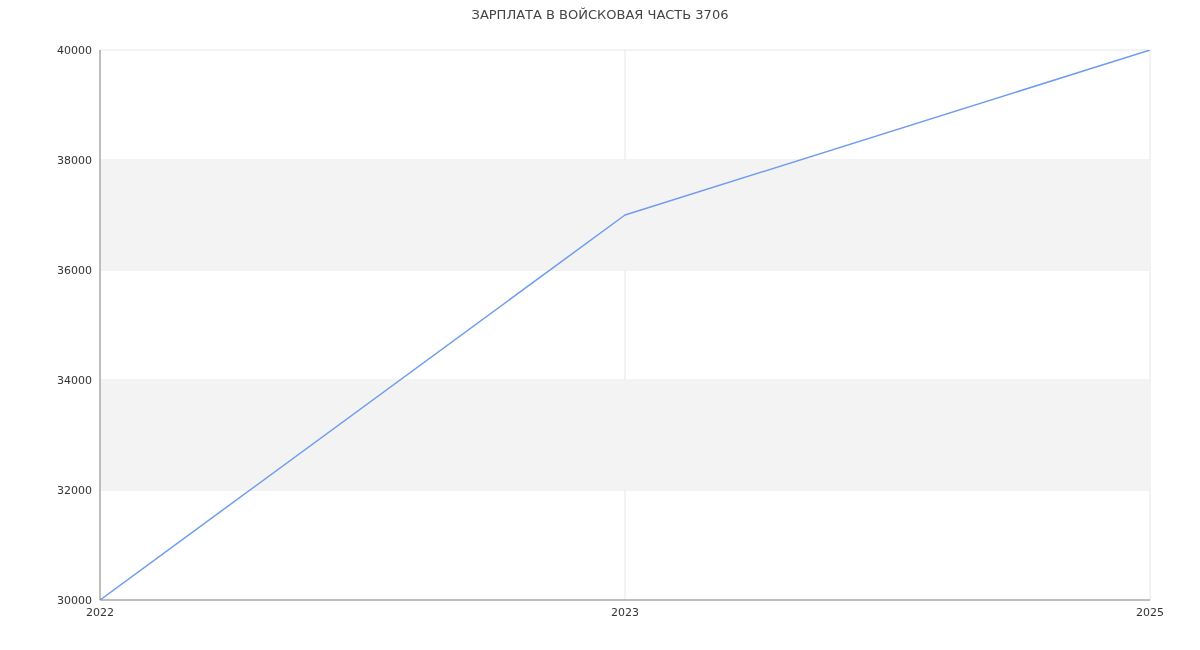 Image resolution: width=1200 pixels, height=650 pixels. I want to click on y-tick-label: 38000, so click(74, 160).